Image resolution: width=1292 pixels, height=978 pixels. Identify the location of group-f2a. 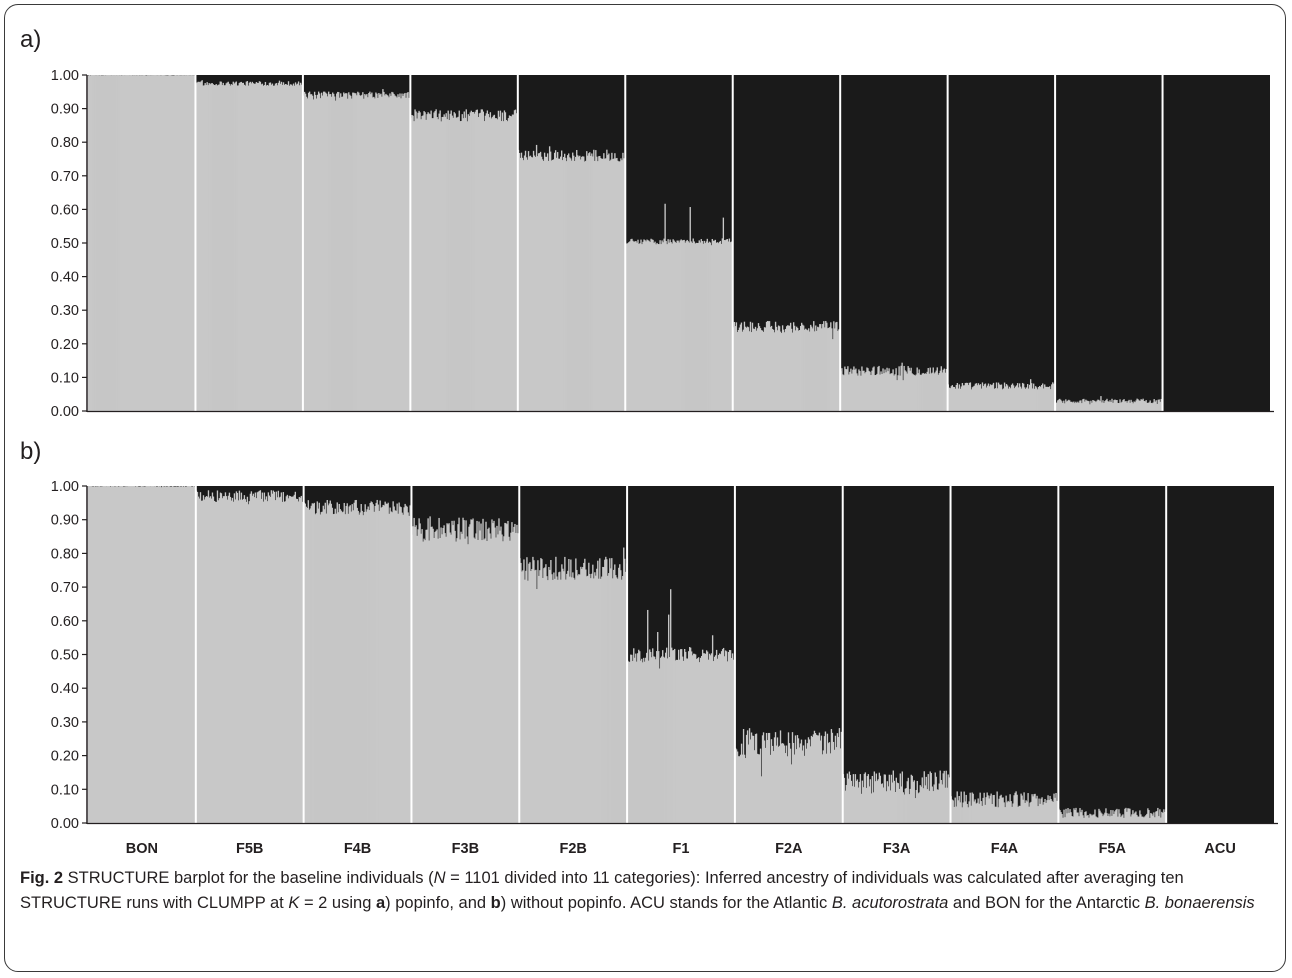
(789, 654).